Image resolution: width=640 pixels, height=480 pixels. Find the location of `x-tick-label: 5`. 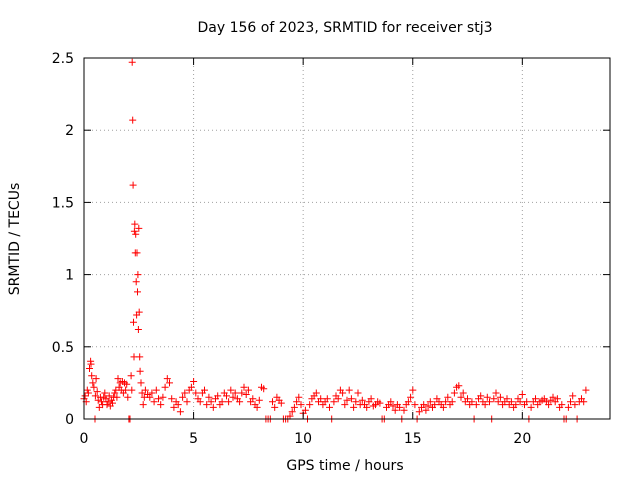

x-tick-label: 5 is located at coordinates (193, 439).